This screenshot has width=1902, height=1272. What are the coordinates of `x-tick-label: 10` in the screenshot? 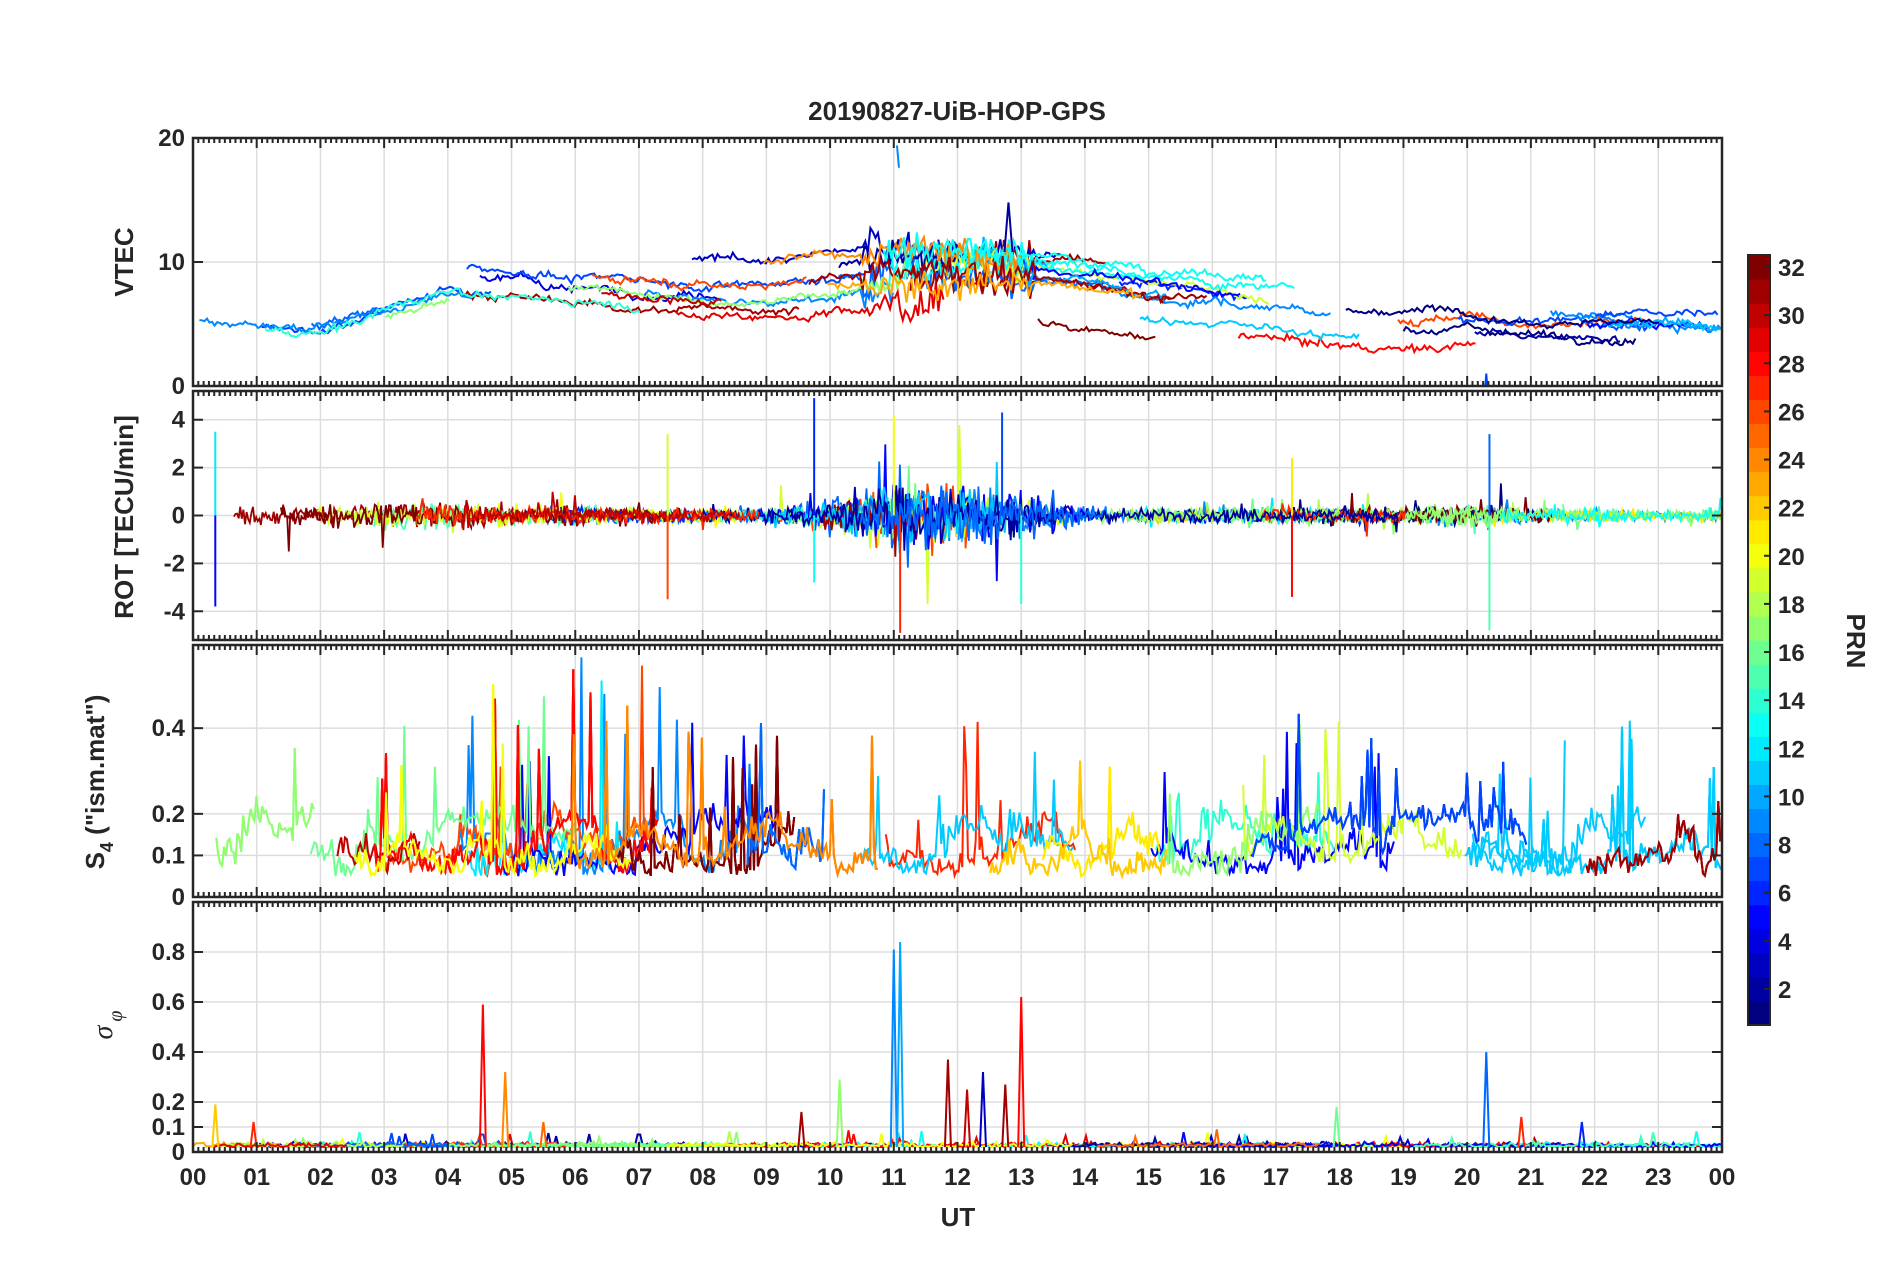 It's located at (830, 1177).